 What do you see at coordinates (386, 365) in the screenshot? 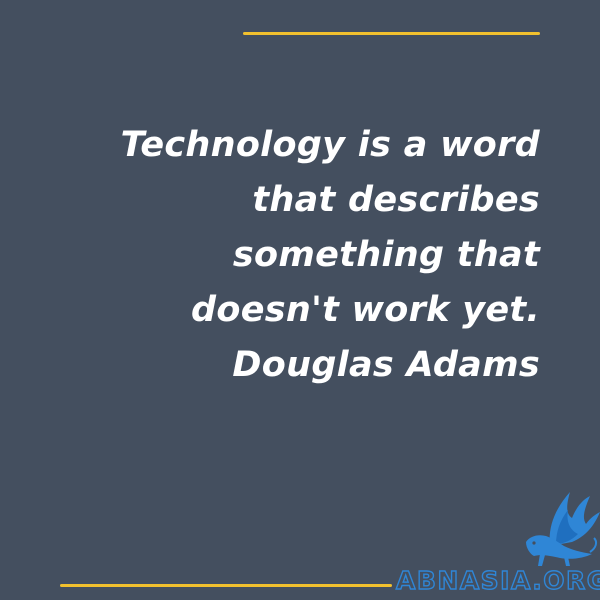
I see `quote-author: Douglas Adams` at bounding box center [386, 365].